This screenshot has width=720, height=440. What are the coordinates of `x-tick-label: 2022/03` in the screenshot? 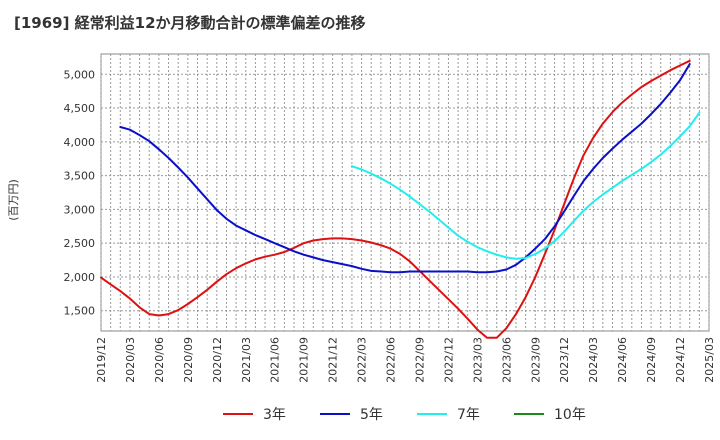 It's located at (362, 360).